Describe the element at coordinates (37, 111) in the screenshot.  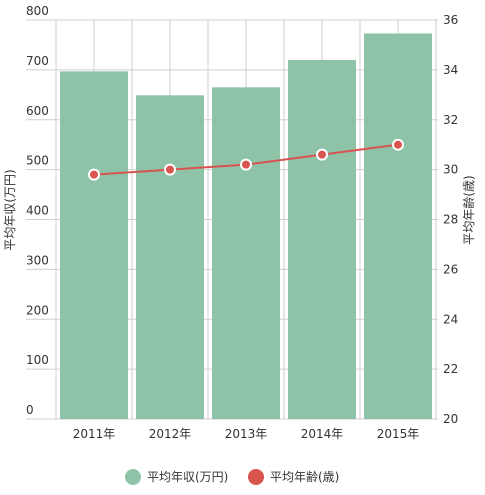
I see `left-tick-label: 600` at that location.